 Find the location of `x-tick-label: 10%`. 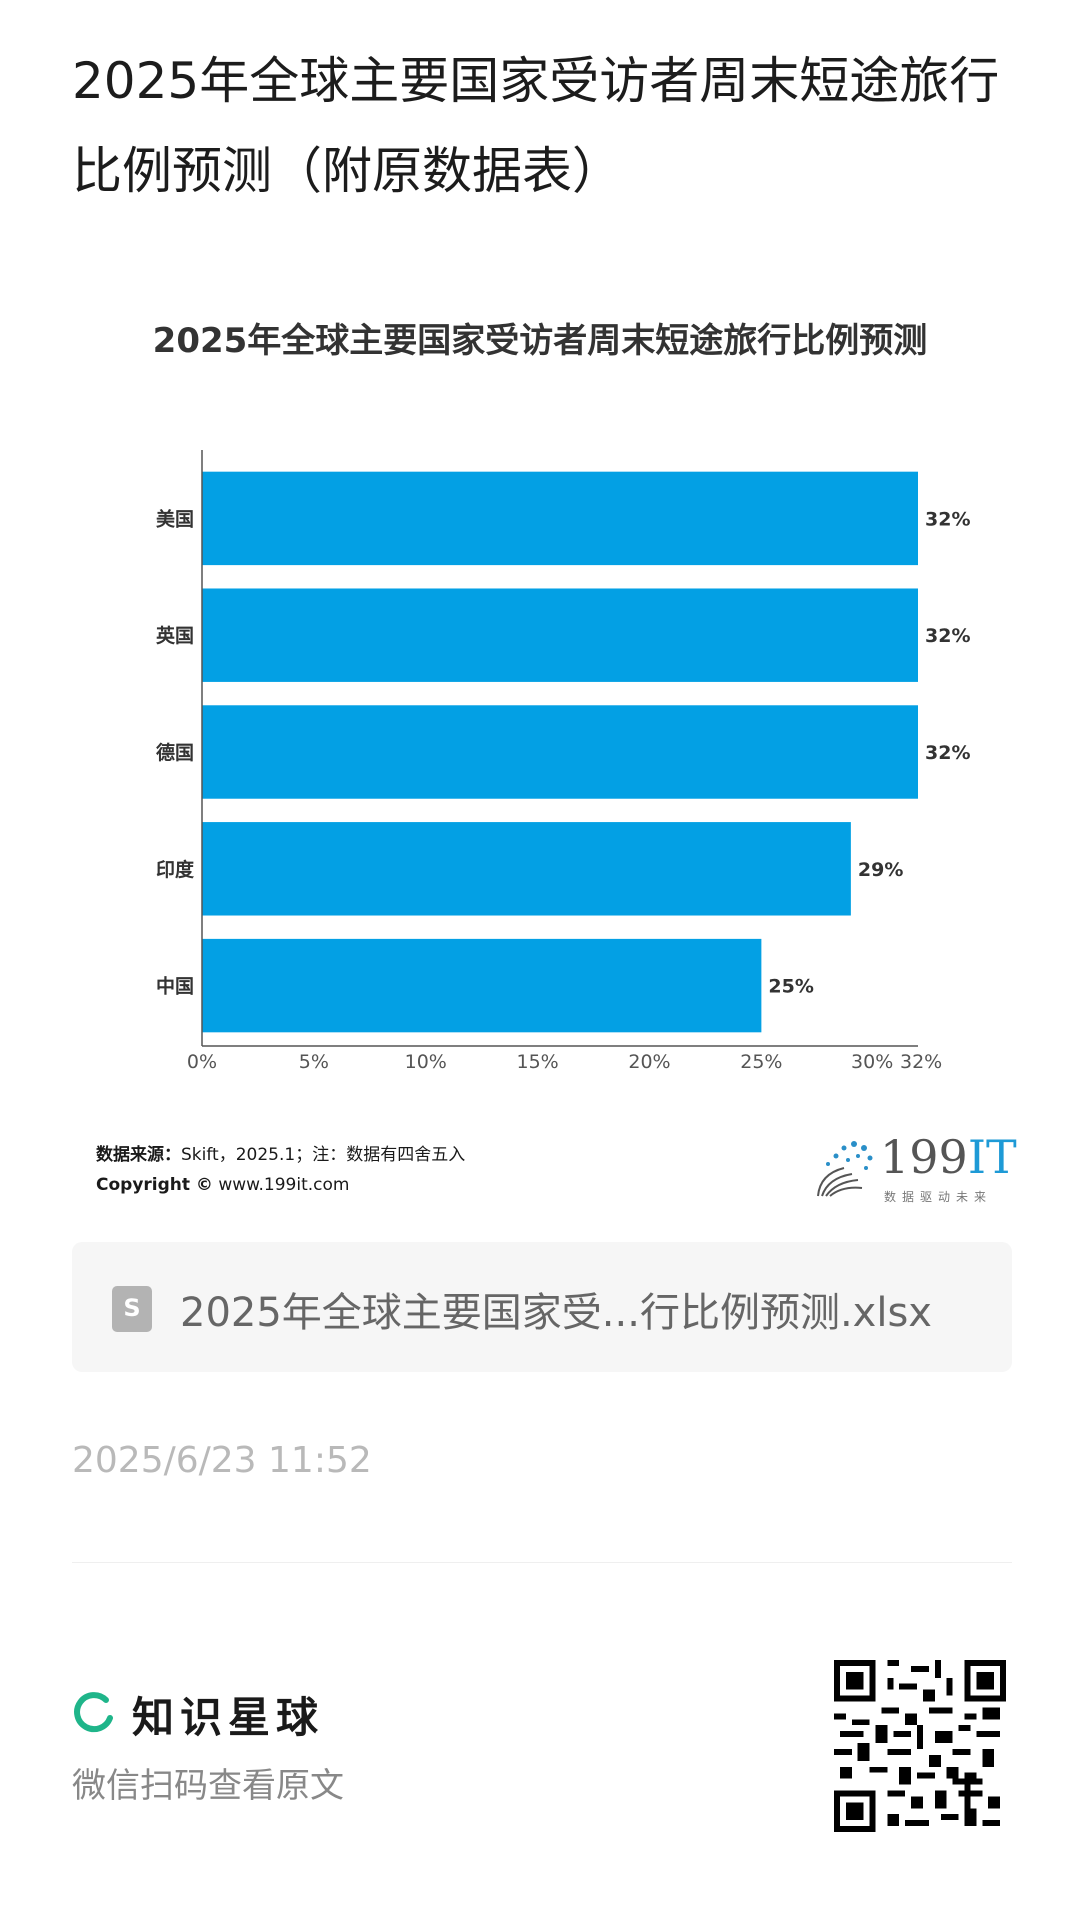

x-tick-label: 10% is located at coordinates (426, 1062).